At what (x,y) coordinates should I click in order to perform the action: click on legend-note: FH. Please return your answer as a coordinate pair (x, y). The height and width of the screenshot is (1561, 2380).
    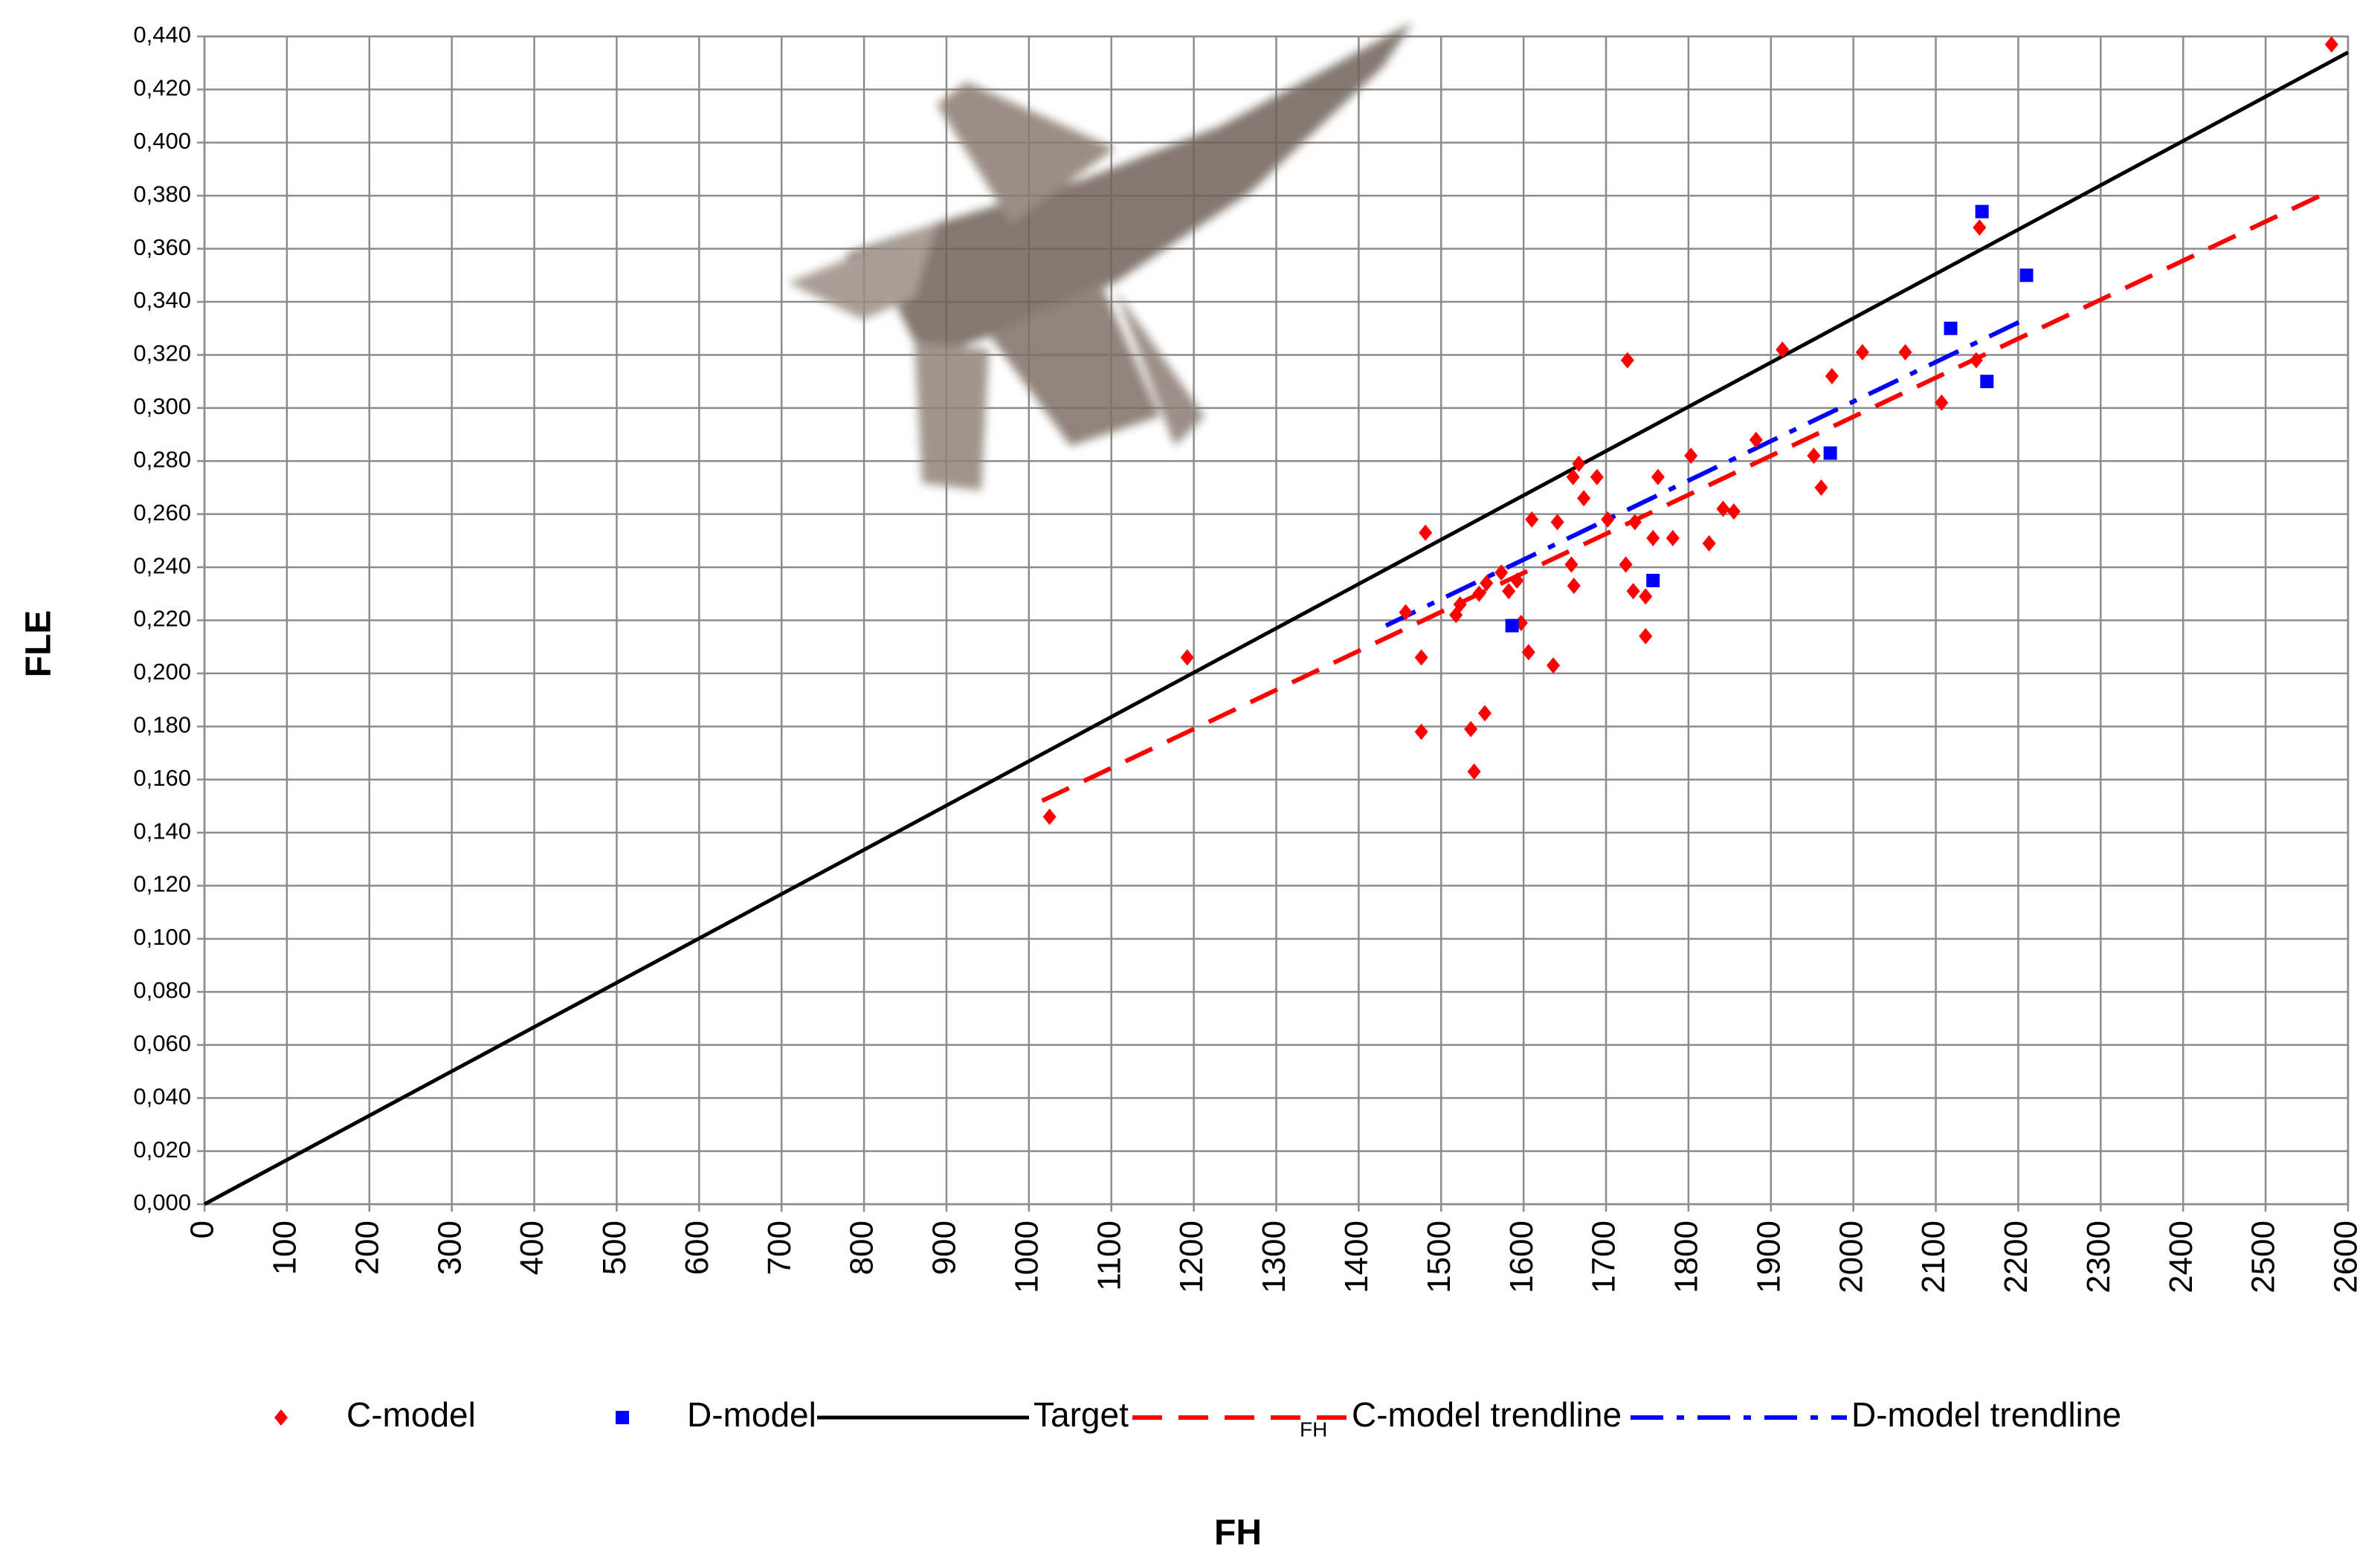
    Looking at the image, I should click on (1313, 1429).